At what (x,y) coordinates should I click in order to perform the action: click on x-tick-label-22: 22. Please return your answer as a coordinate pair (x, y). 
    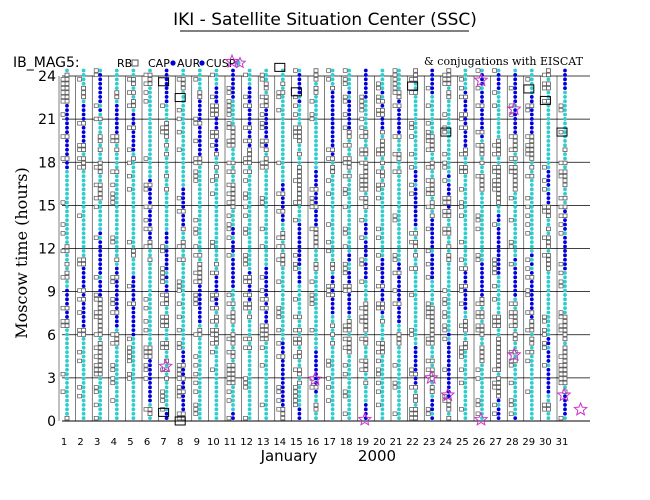
    Looking at the image, I should click on (412, 442).